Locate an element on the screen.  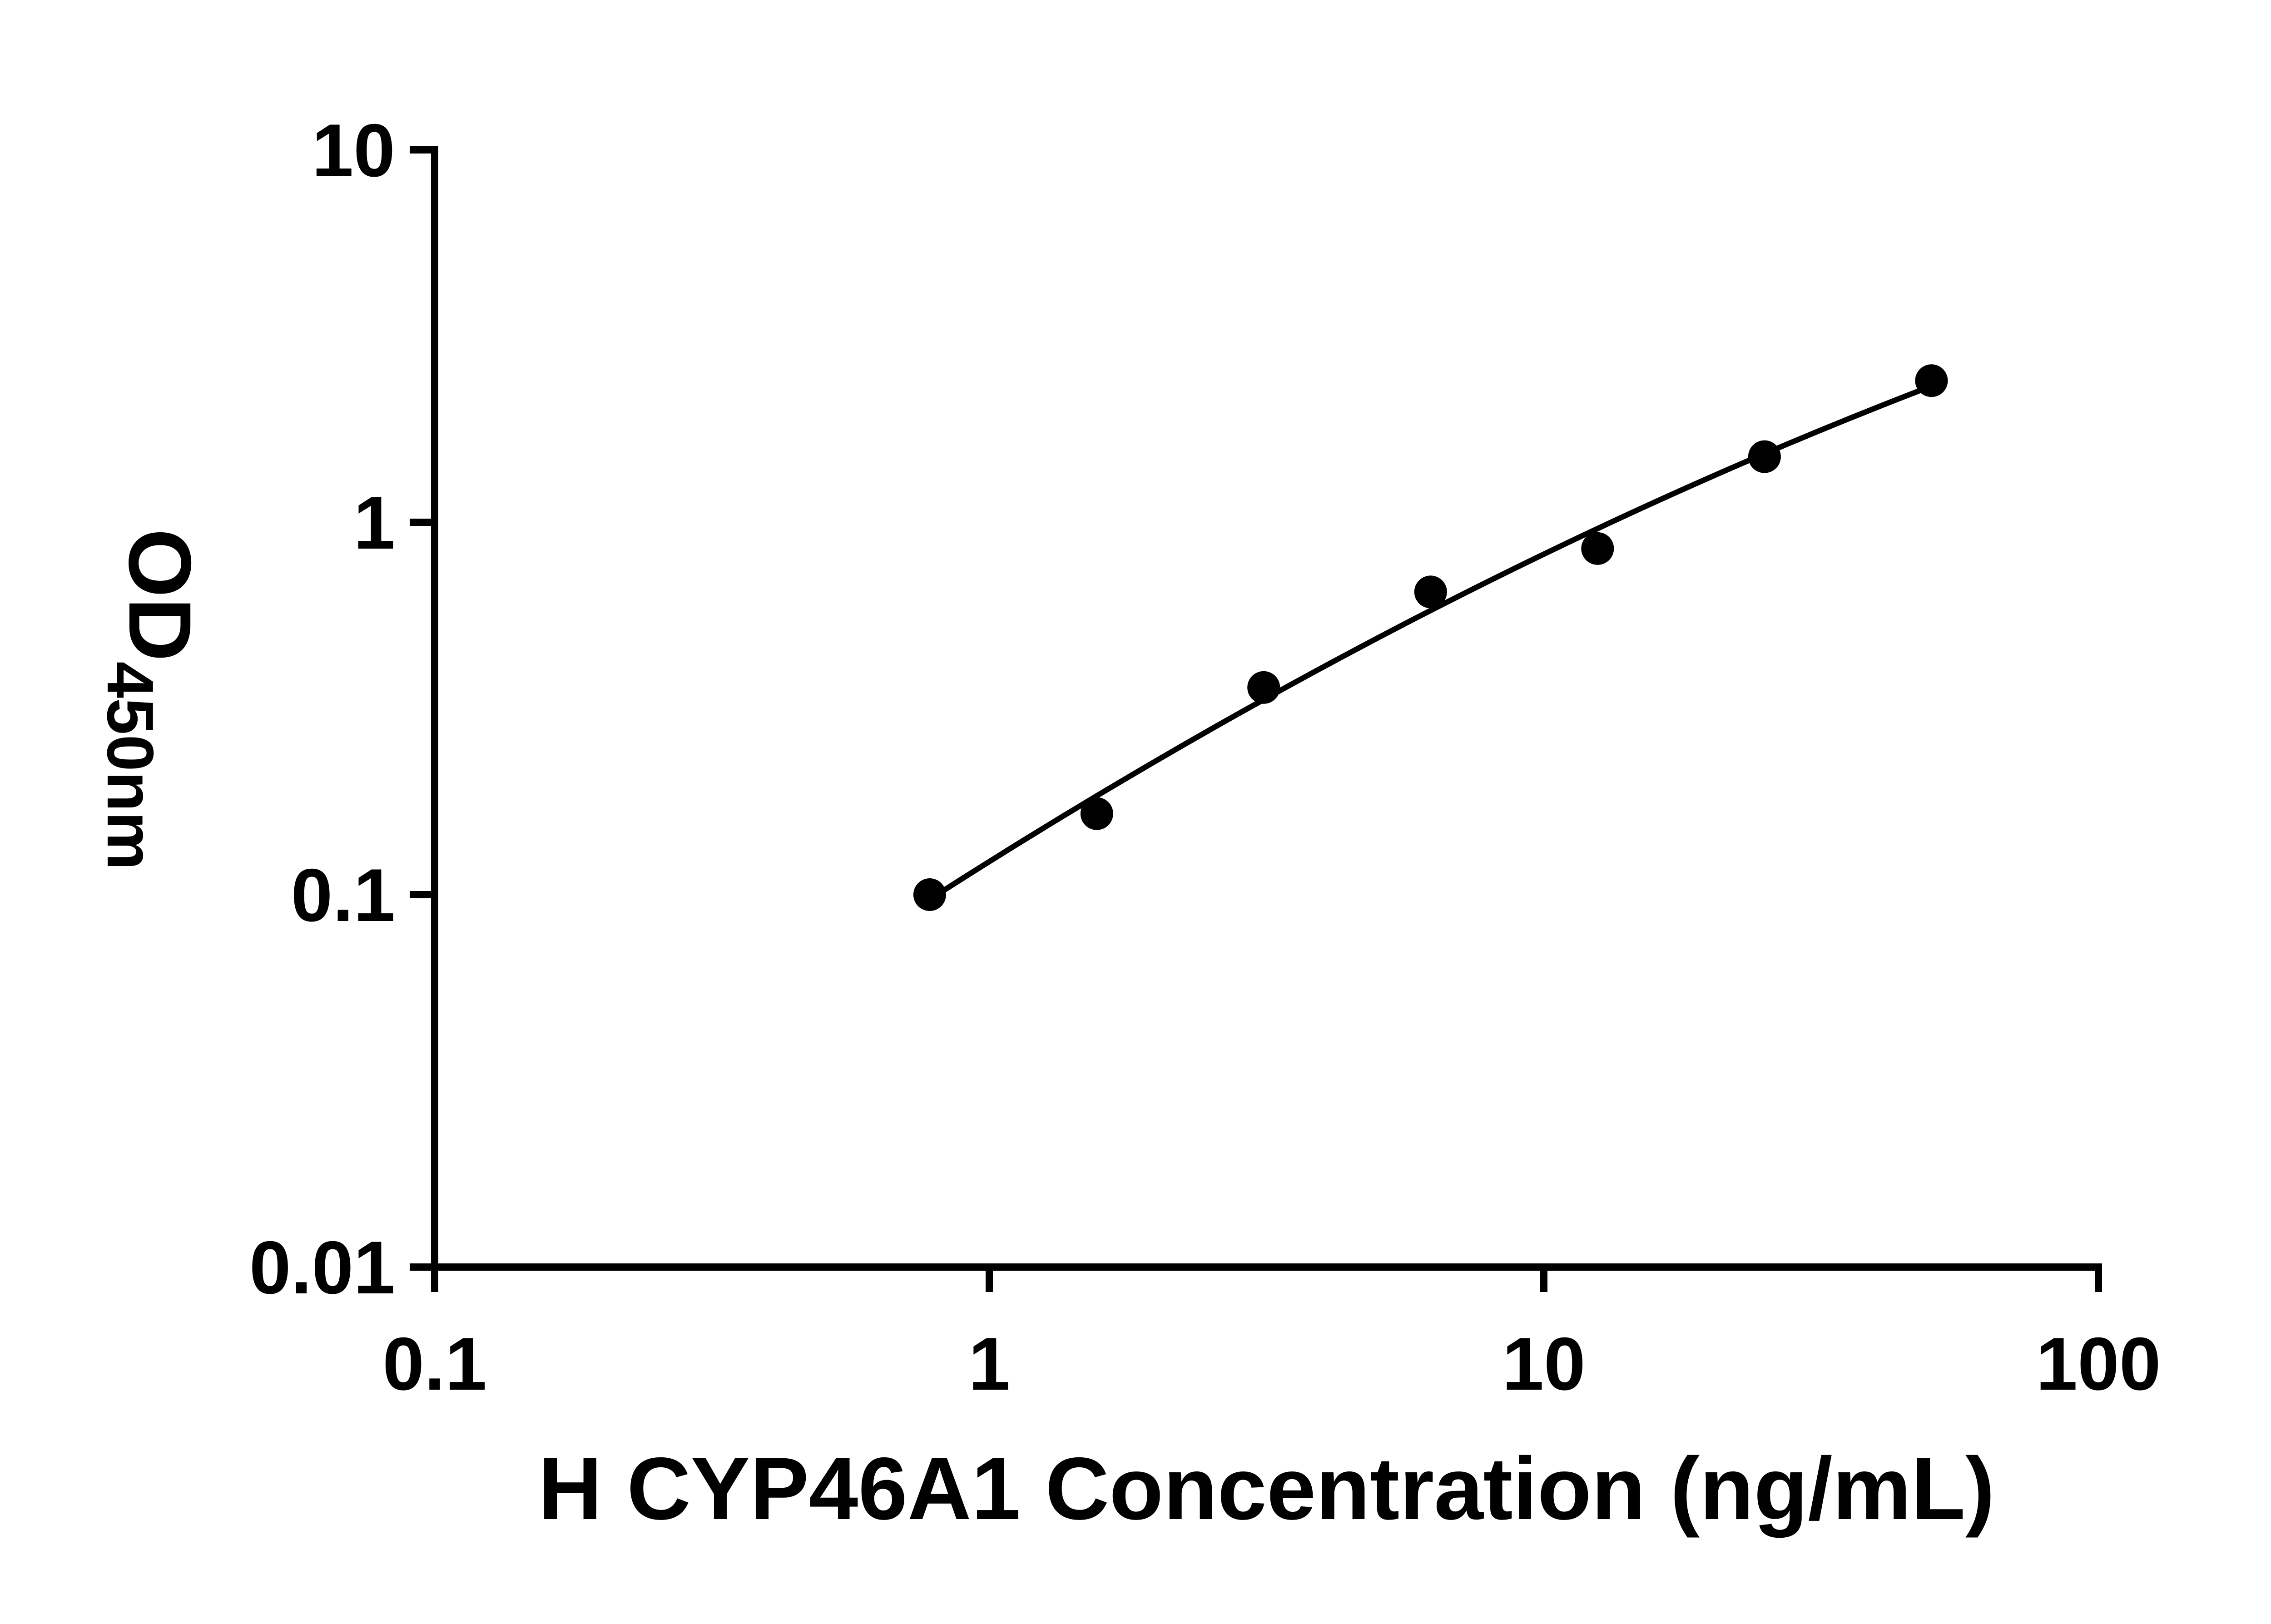
y-axis-title: OD450nm is located at coordinates (151, 699).